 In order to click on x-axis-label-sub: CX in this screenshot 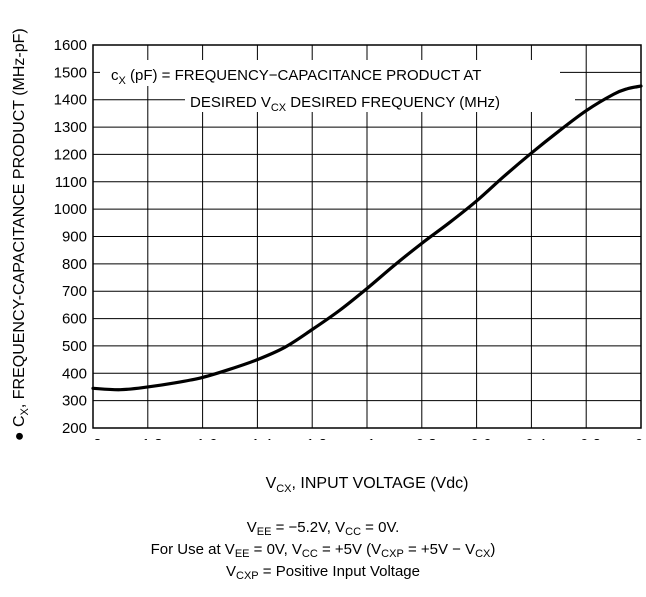, I will do `click(284, 489)`.